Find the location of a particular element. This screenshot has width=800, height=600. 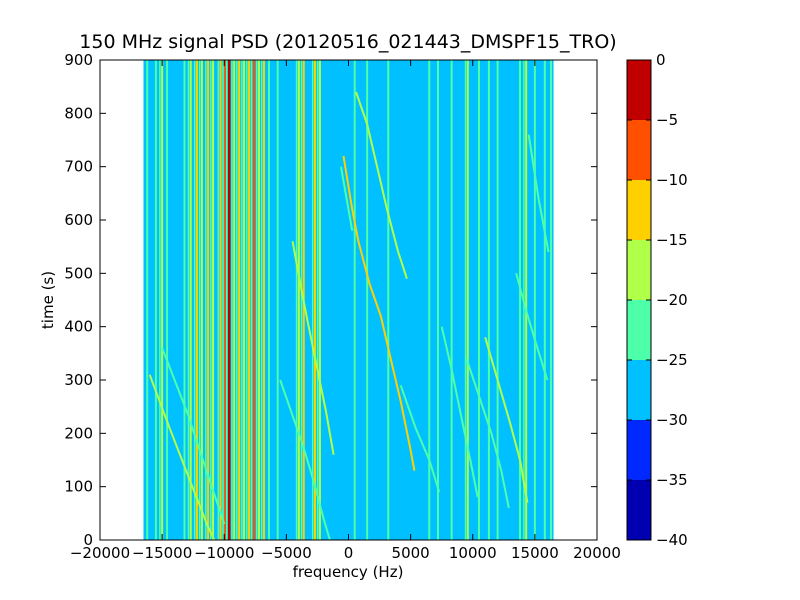

x-tick-label: −20000 is located at coordinates (100, 553).